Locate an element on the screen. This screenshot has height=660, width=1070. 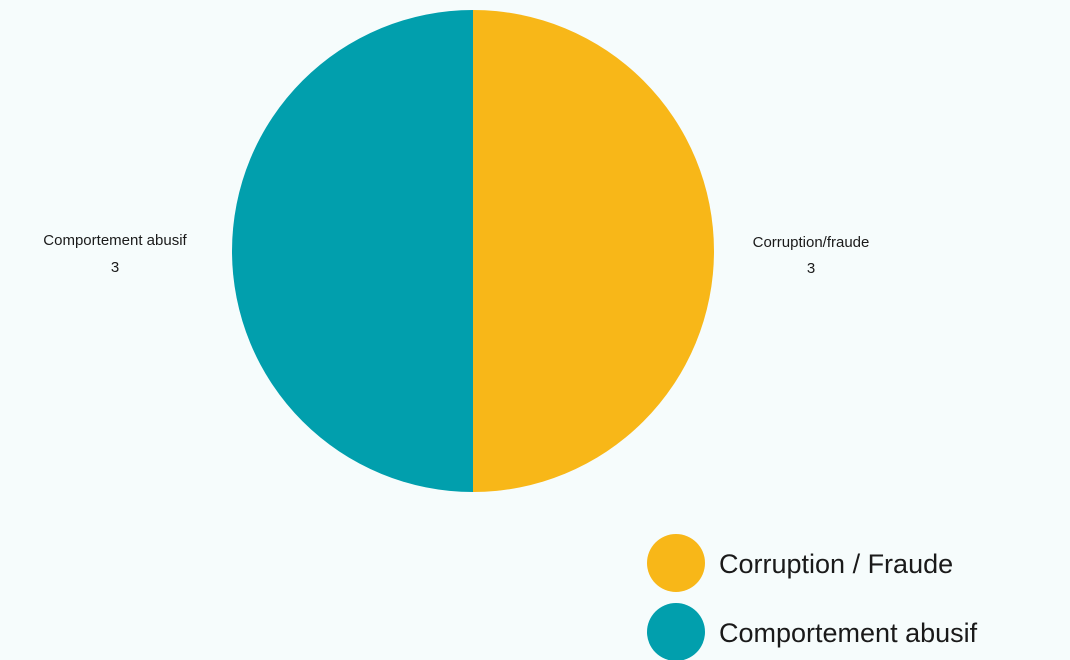
legend-swatch-corruption-fraude is located at coordinates (676, 563).